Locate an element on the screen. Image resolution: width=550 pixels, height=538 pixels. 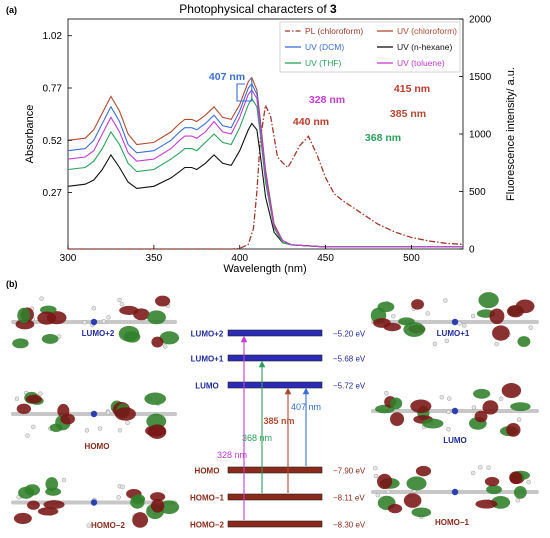
orbital-label-homominus-1: HOMO−1 is located at coordinates (452, 522).